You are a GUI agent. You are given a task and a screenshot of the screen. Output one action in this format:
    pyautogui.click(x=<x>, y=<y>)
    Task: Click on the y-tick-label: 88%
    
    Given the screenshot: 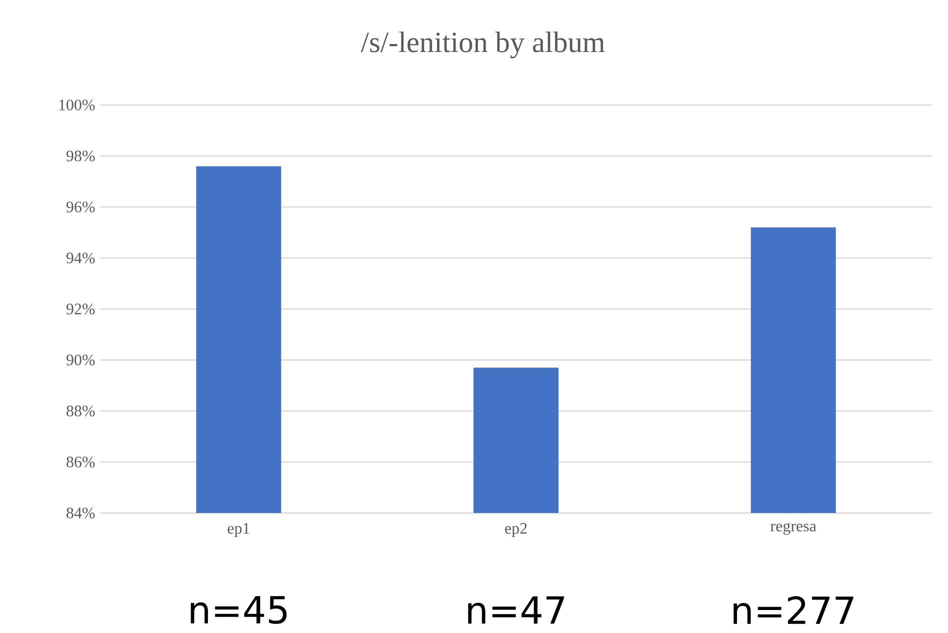 What is the action you would take?
    pyautogui.click(x=80, y=411)
    